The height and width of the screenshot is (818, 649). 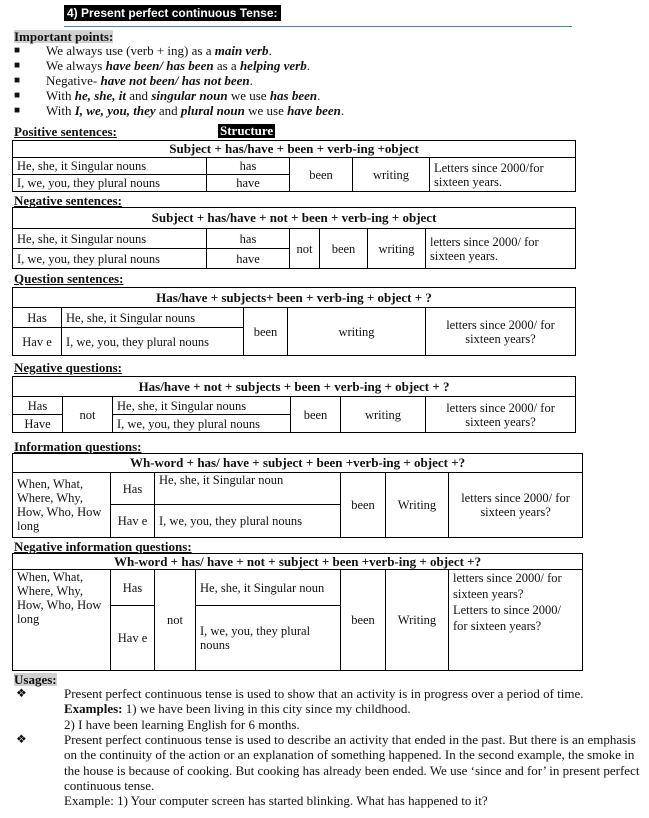 I want to click on subject-singular: He, she, it Singular noun, so click(x=268, y=587).